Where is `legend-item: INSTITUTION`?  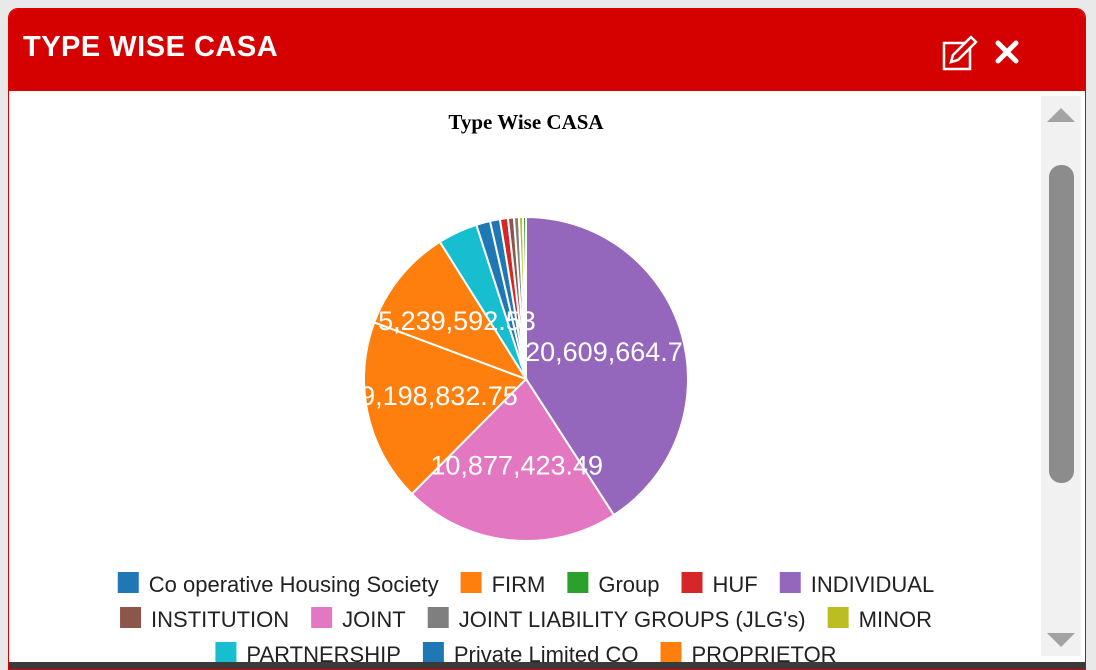
legend-item: INSTITUTION is located at coordinates (204, 619).